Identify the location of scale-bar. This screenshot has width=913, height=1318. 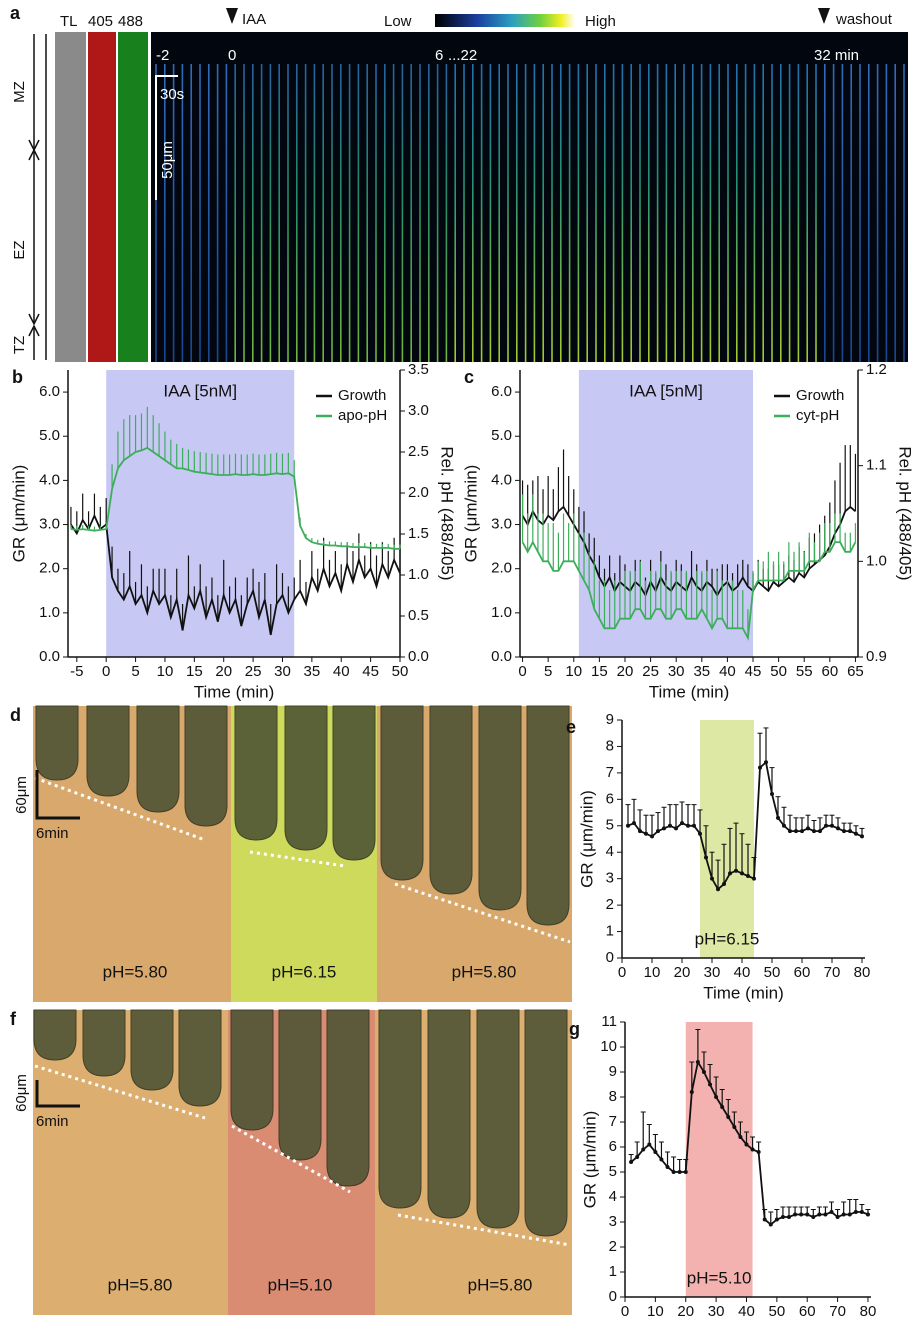
(166, 137).